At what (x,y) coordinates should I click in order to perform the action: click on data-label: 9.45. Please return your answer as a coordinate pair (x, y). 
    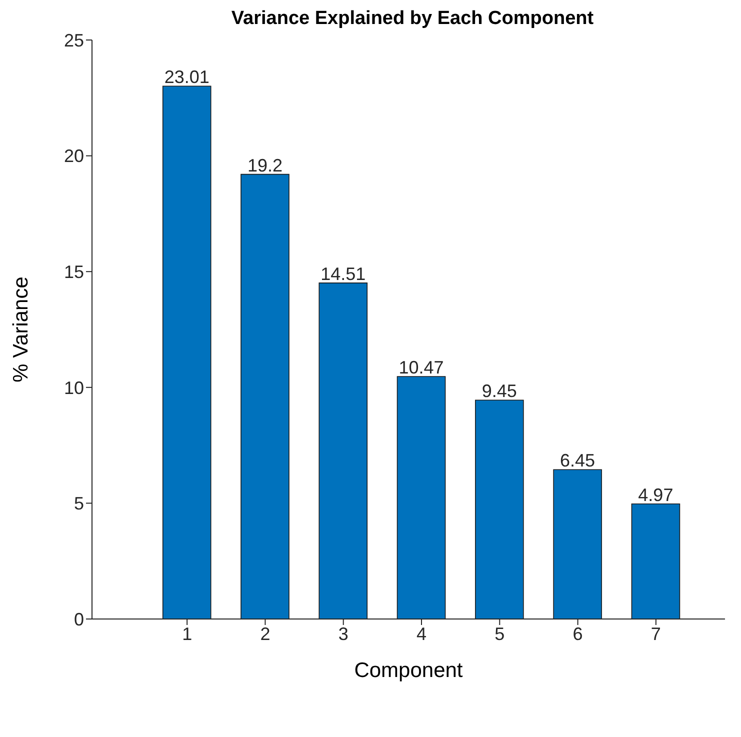
    Looking at the image, I should click on (499, 391).